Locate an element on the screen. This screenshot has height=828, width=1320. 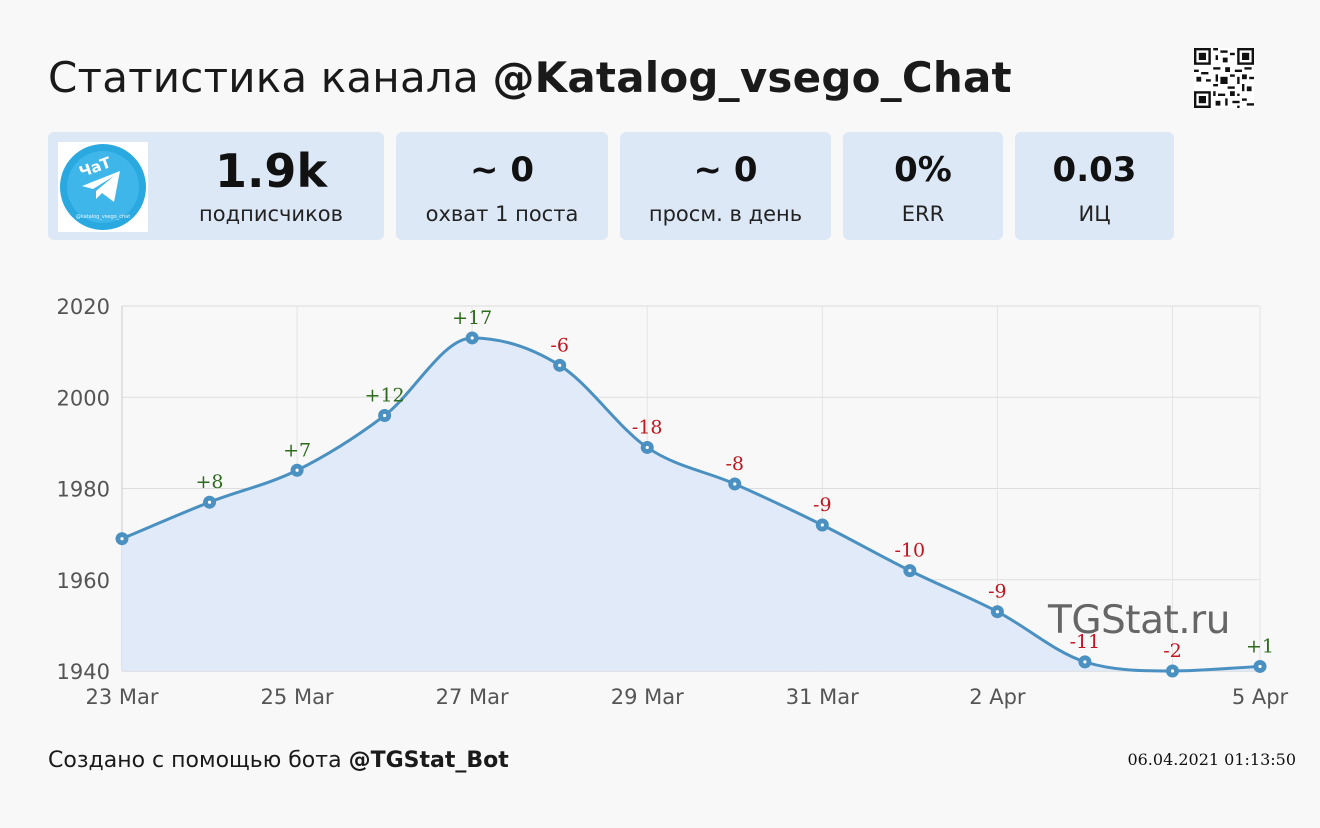
watermark: TGStat.ru is located at coordinates (1139, 620).